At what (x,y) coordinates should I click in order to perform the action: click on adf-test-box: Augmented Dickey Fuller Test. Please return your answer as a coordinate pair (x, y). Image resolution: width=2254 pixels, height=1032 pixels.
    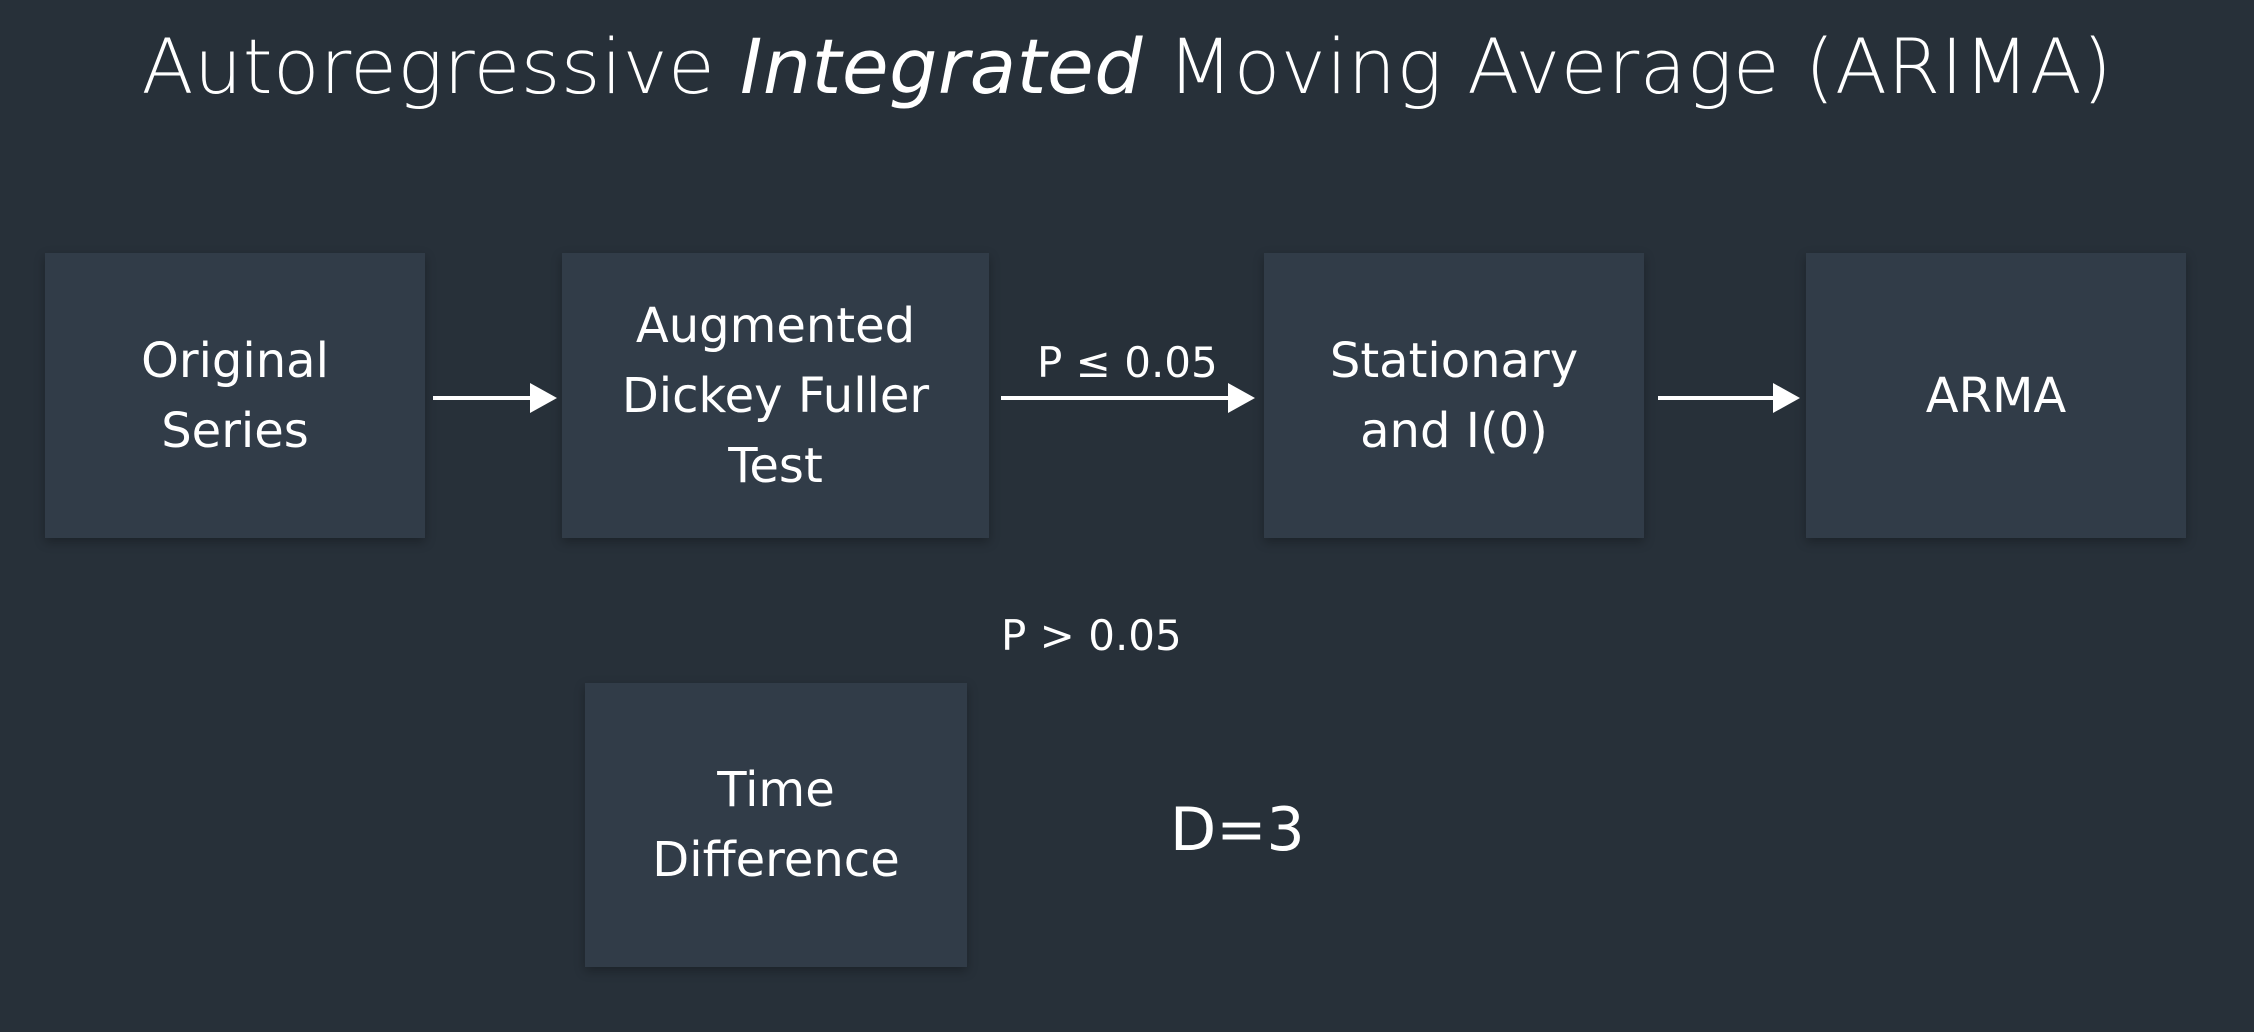
    Looking at the image, I should click on (775, 395).